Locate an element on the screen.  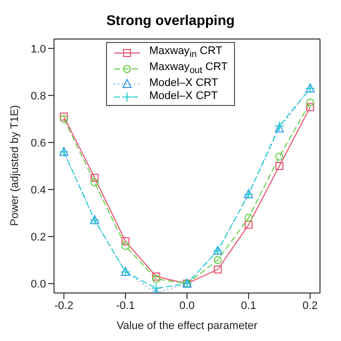
legend-label: Maxway$_{out}$ CRT is located at coordinates (188, 69).